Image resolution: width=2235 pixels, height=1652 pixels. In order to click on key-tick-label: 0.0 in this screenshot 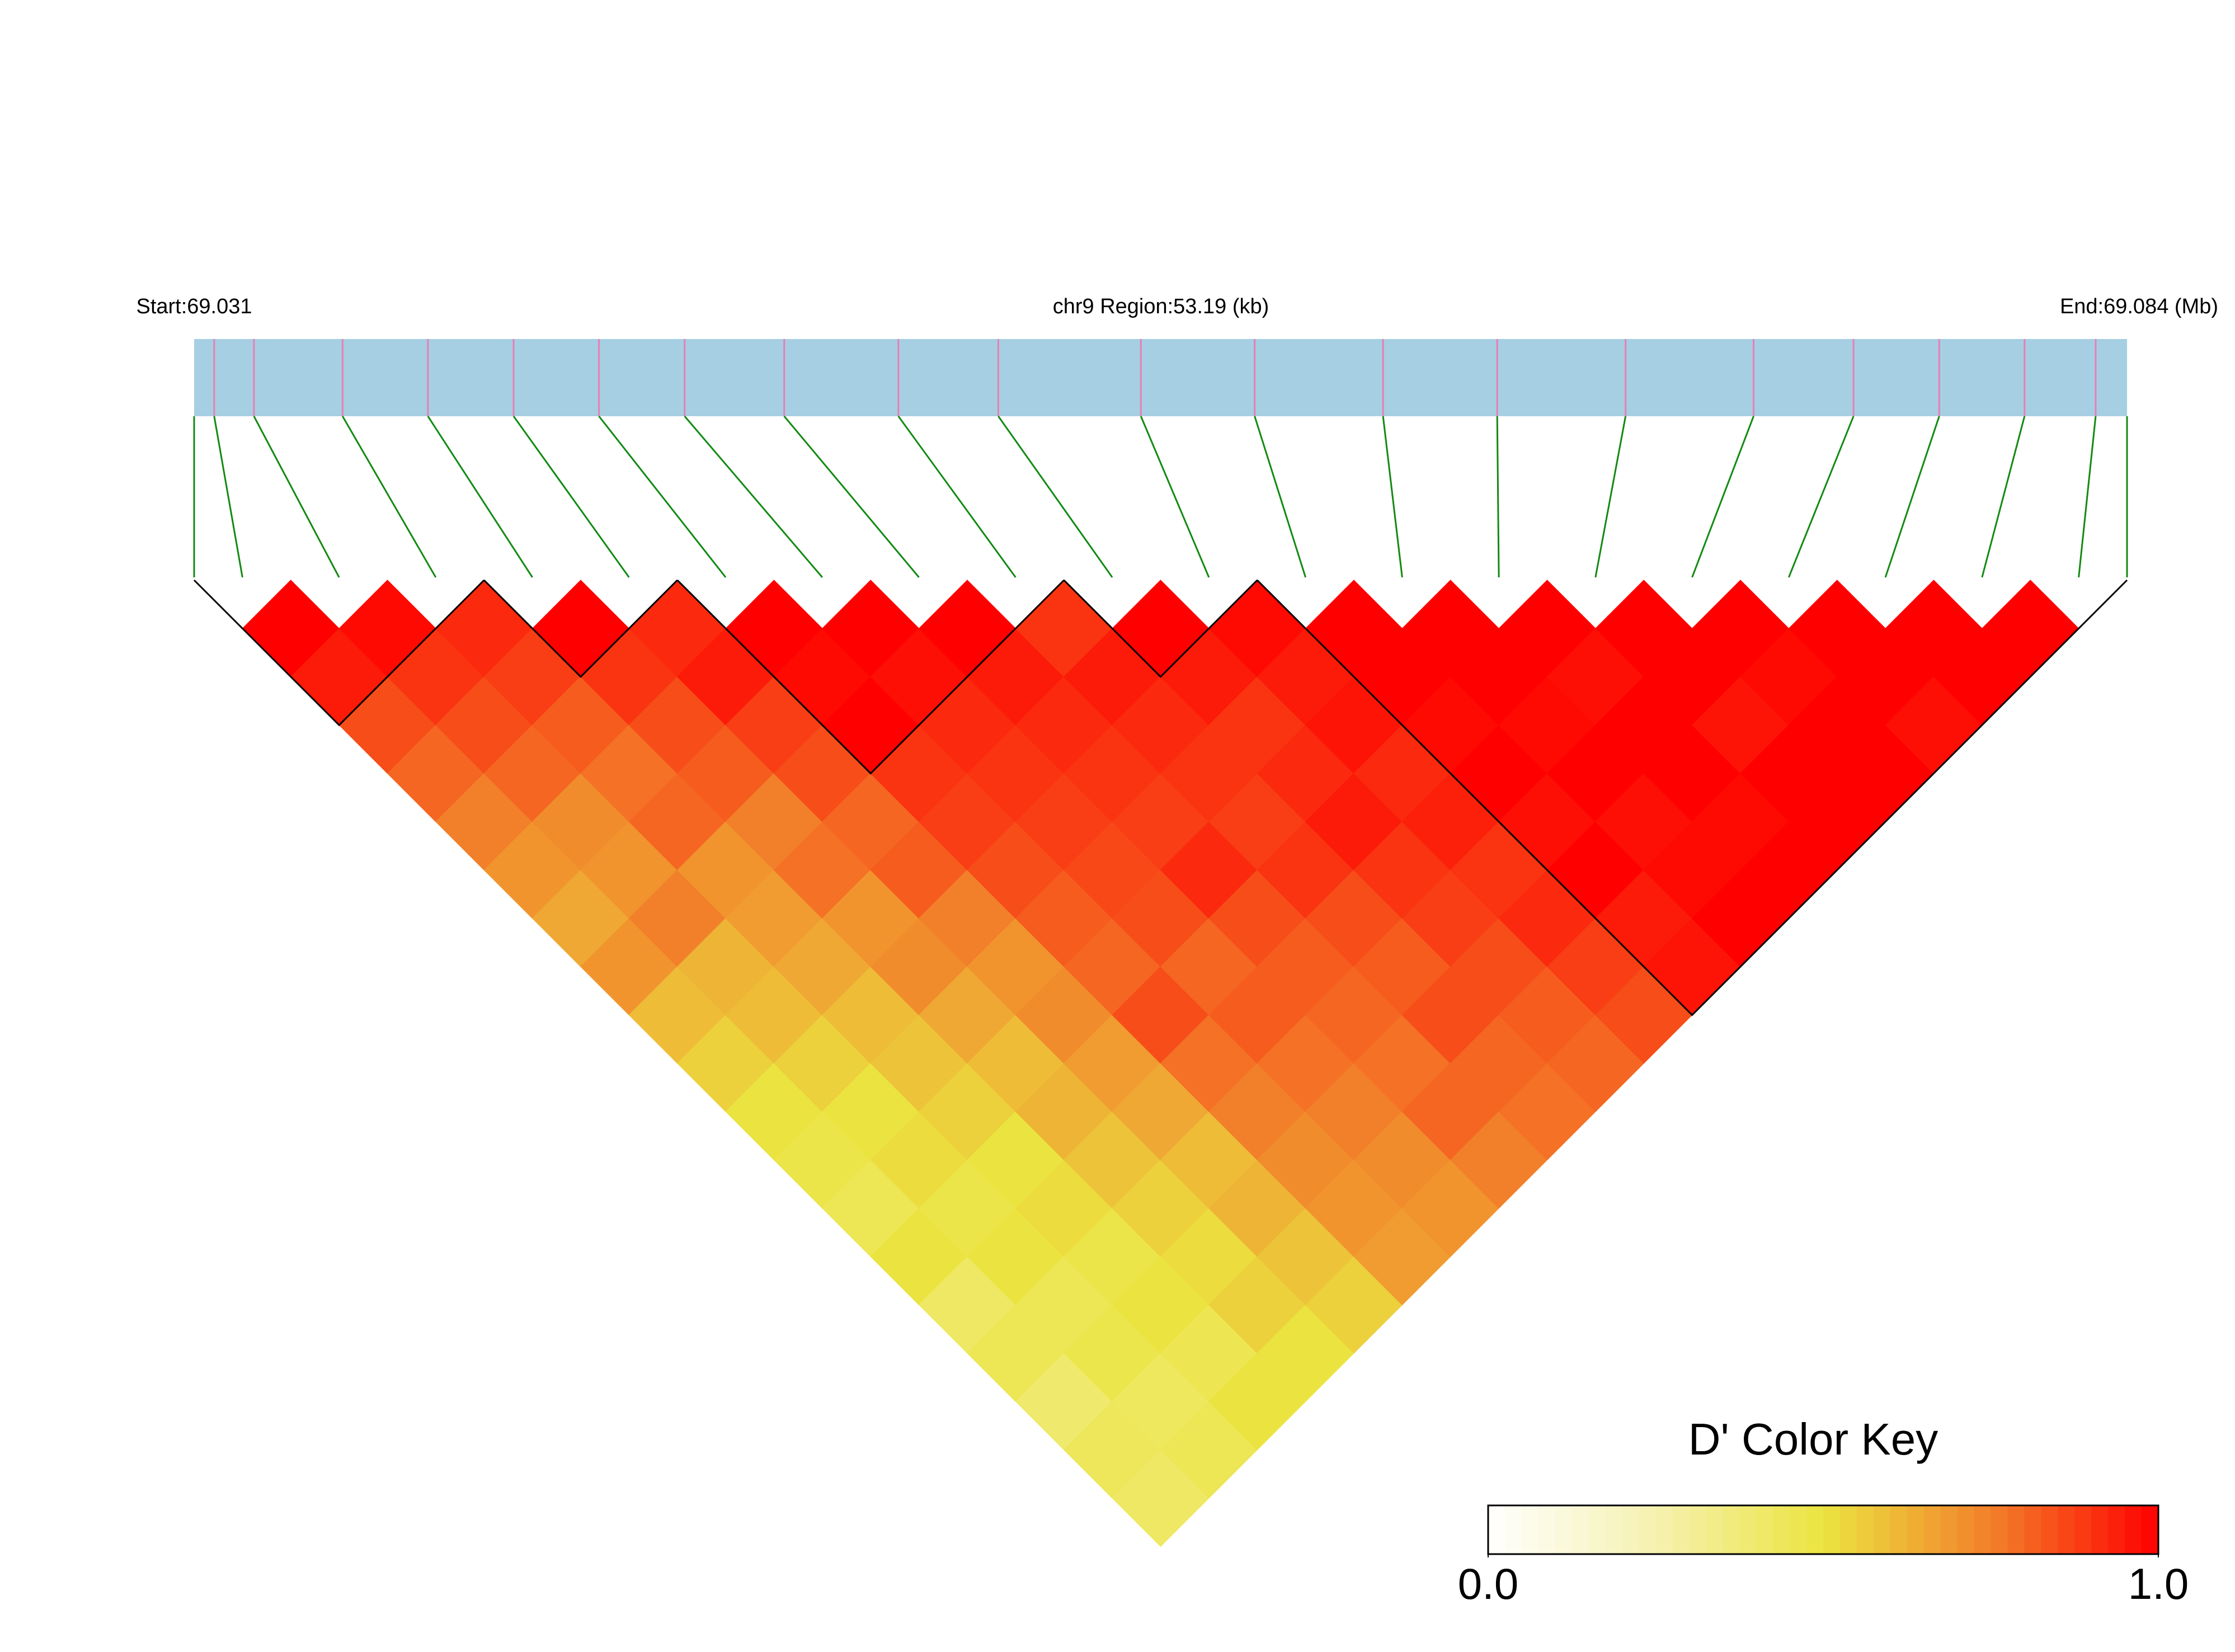, I will do `click(1488, 1584)`.